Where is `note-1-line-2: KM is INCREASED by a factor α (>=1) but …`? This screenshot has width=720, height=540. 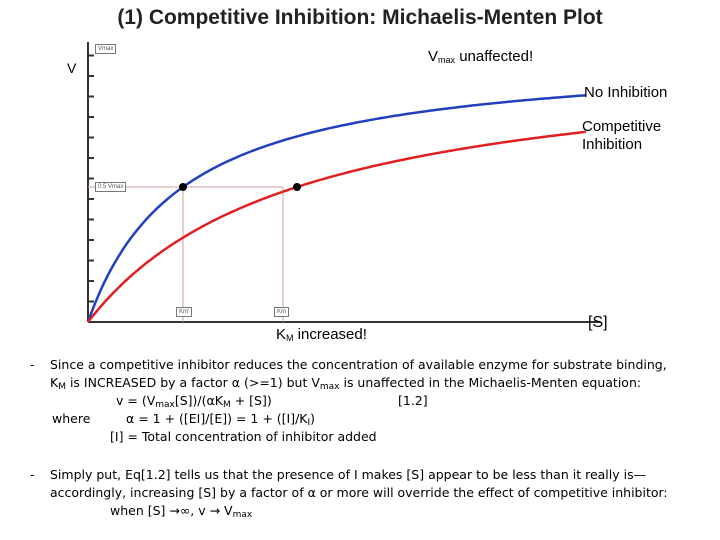
note-1-line-2: KM is INCREASED by a factor α (>=1) but … is located at coordinates (346, 383).